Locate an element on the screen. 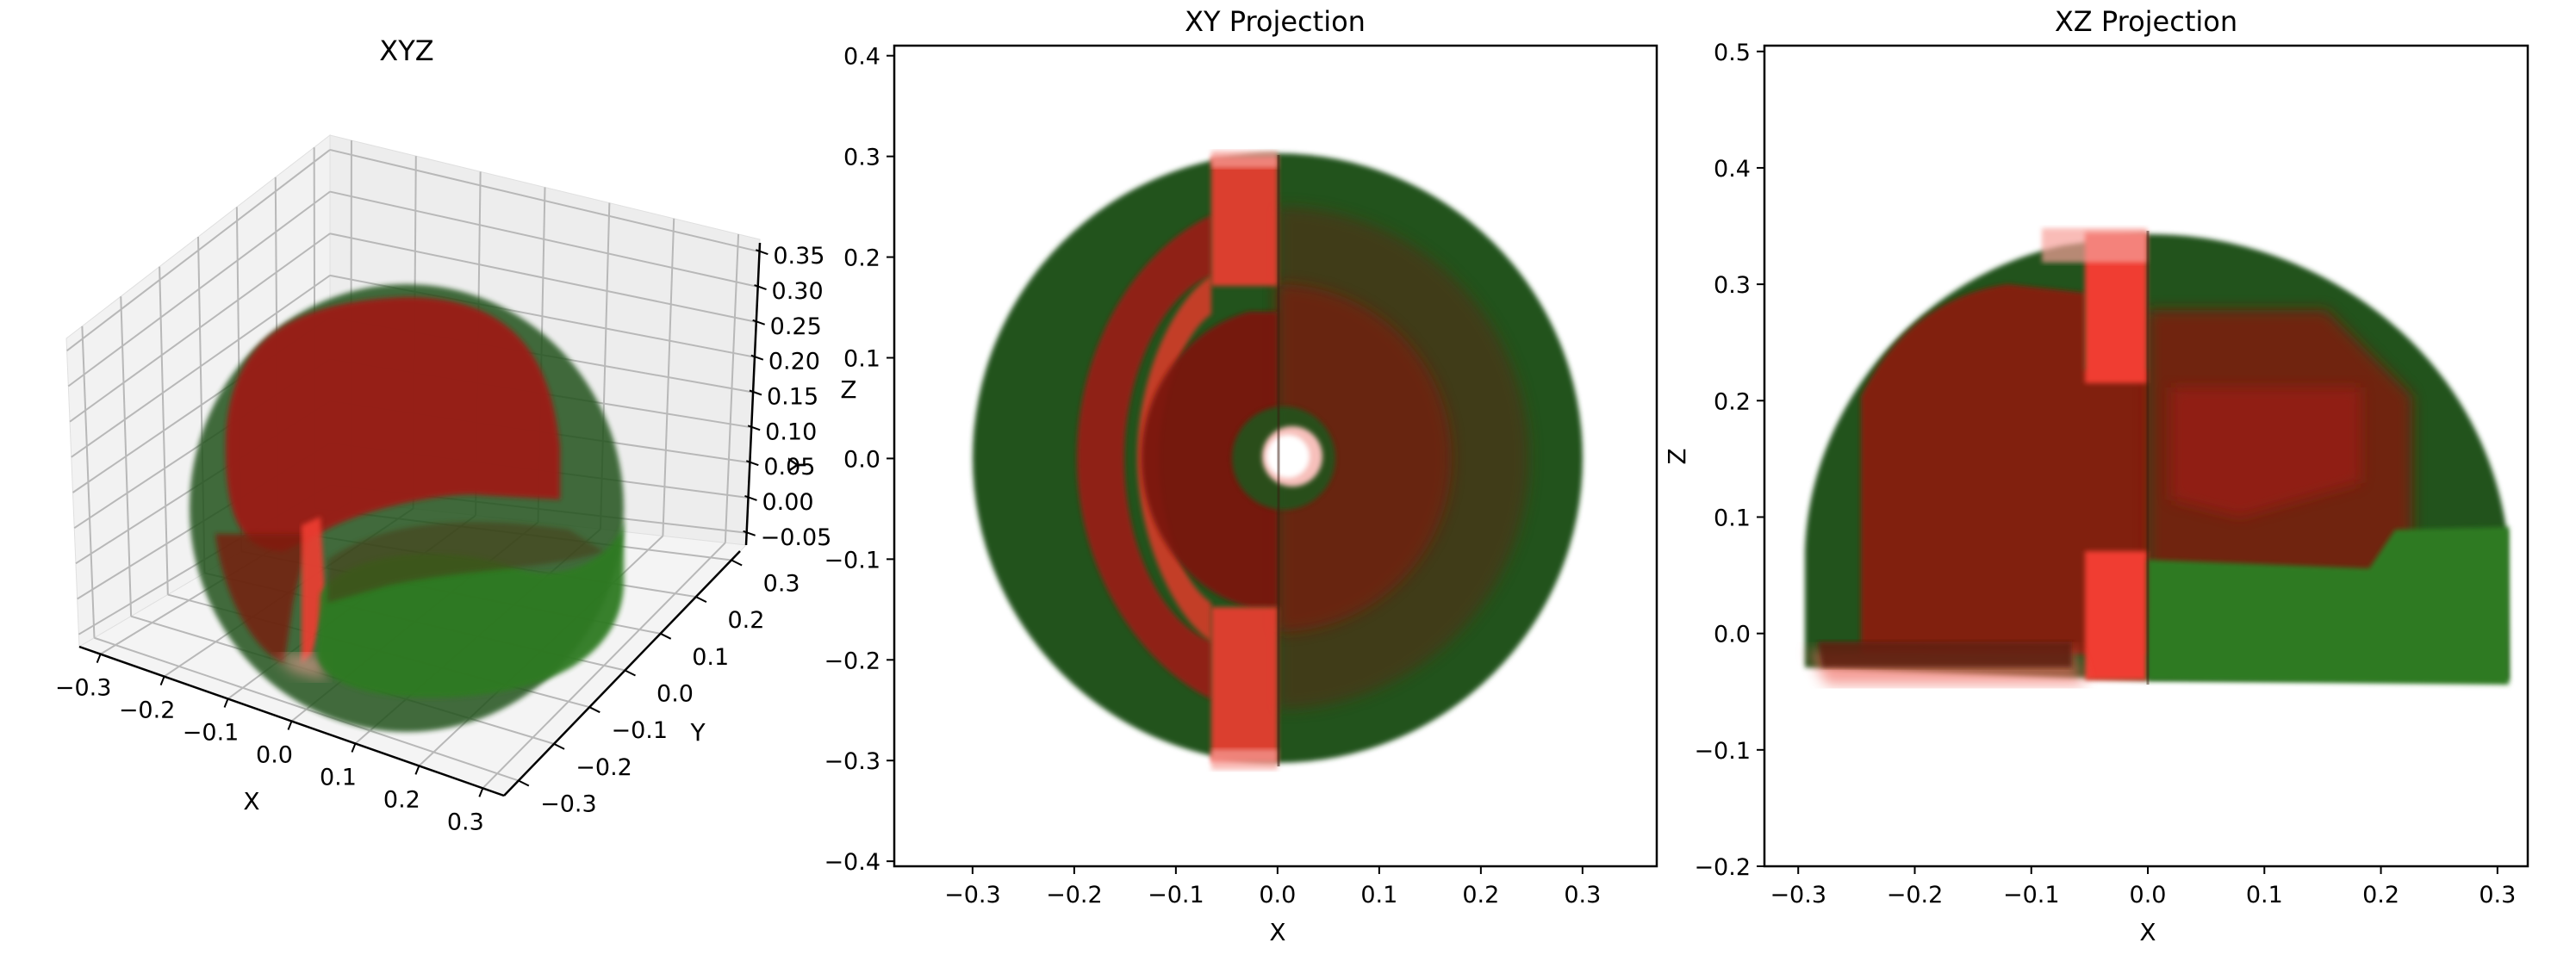 Image resolution: width=2576 pixels, height=961 pixels. xyz-z-tick-label: 0.30 is located at coordinates (798, 292).